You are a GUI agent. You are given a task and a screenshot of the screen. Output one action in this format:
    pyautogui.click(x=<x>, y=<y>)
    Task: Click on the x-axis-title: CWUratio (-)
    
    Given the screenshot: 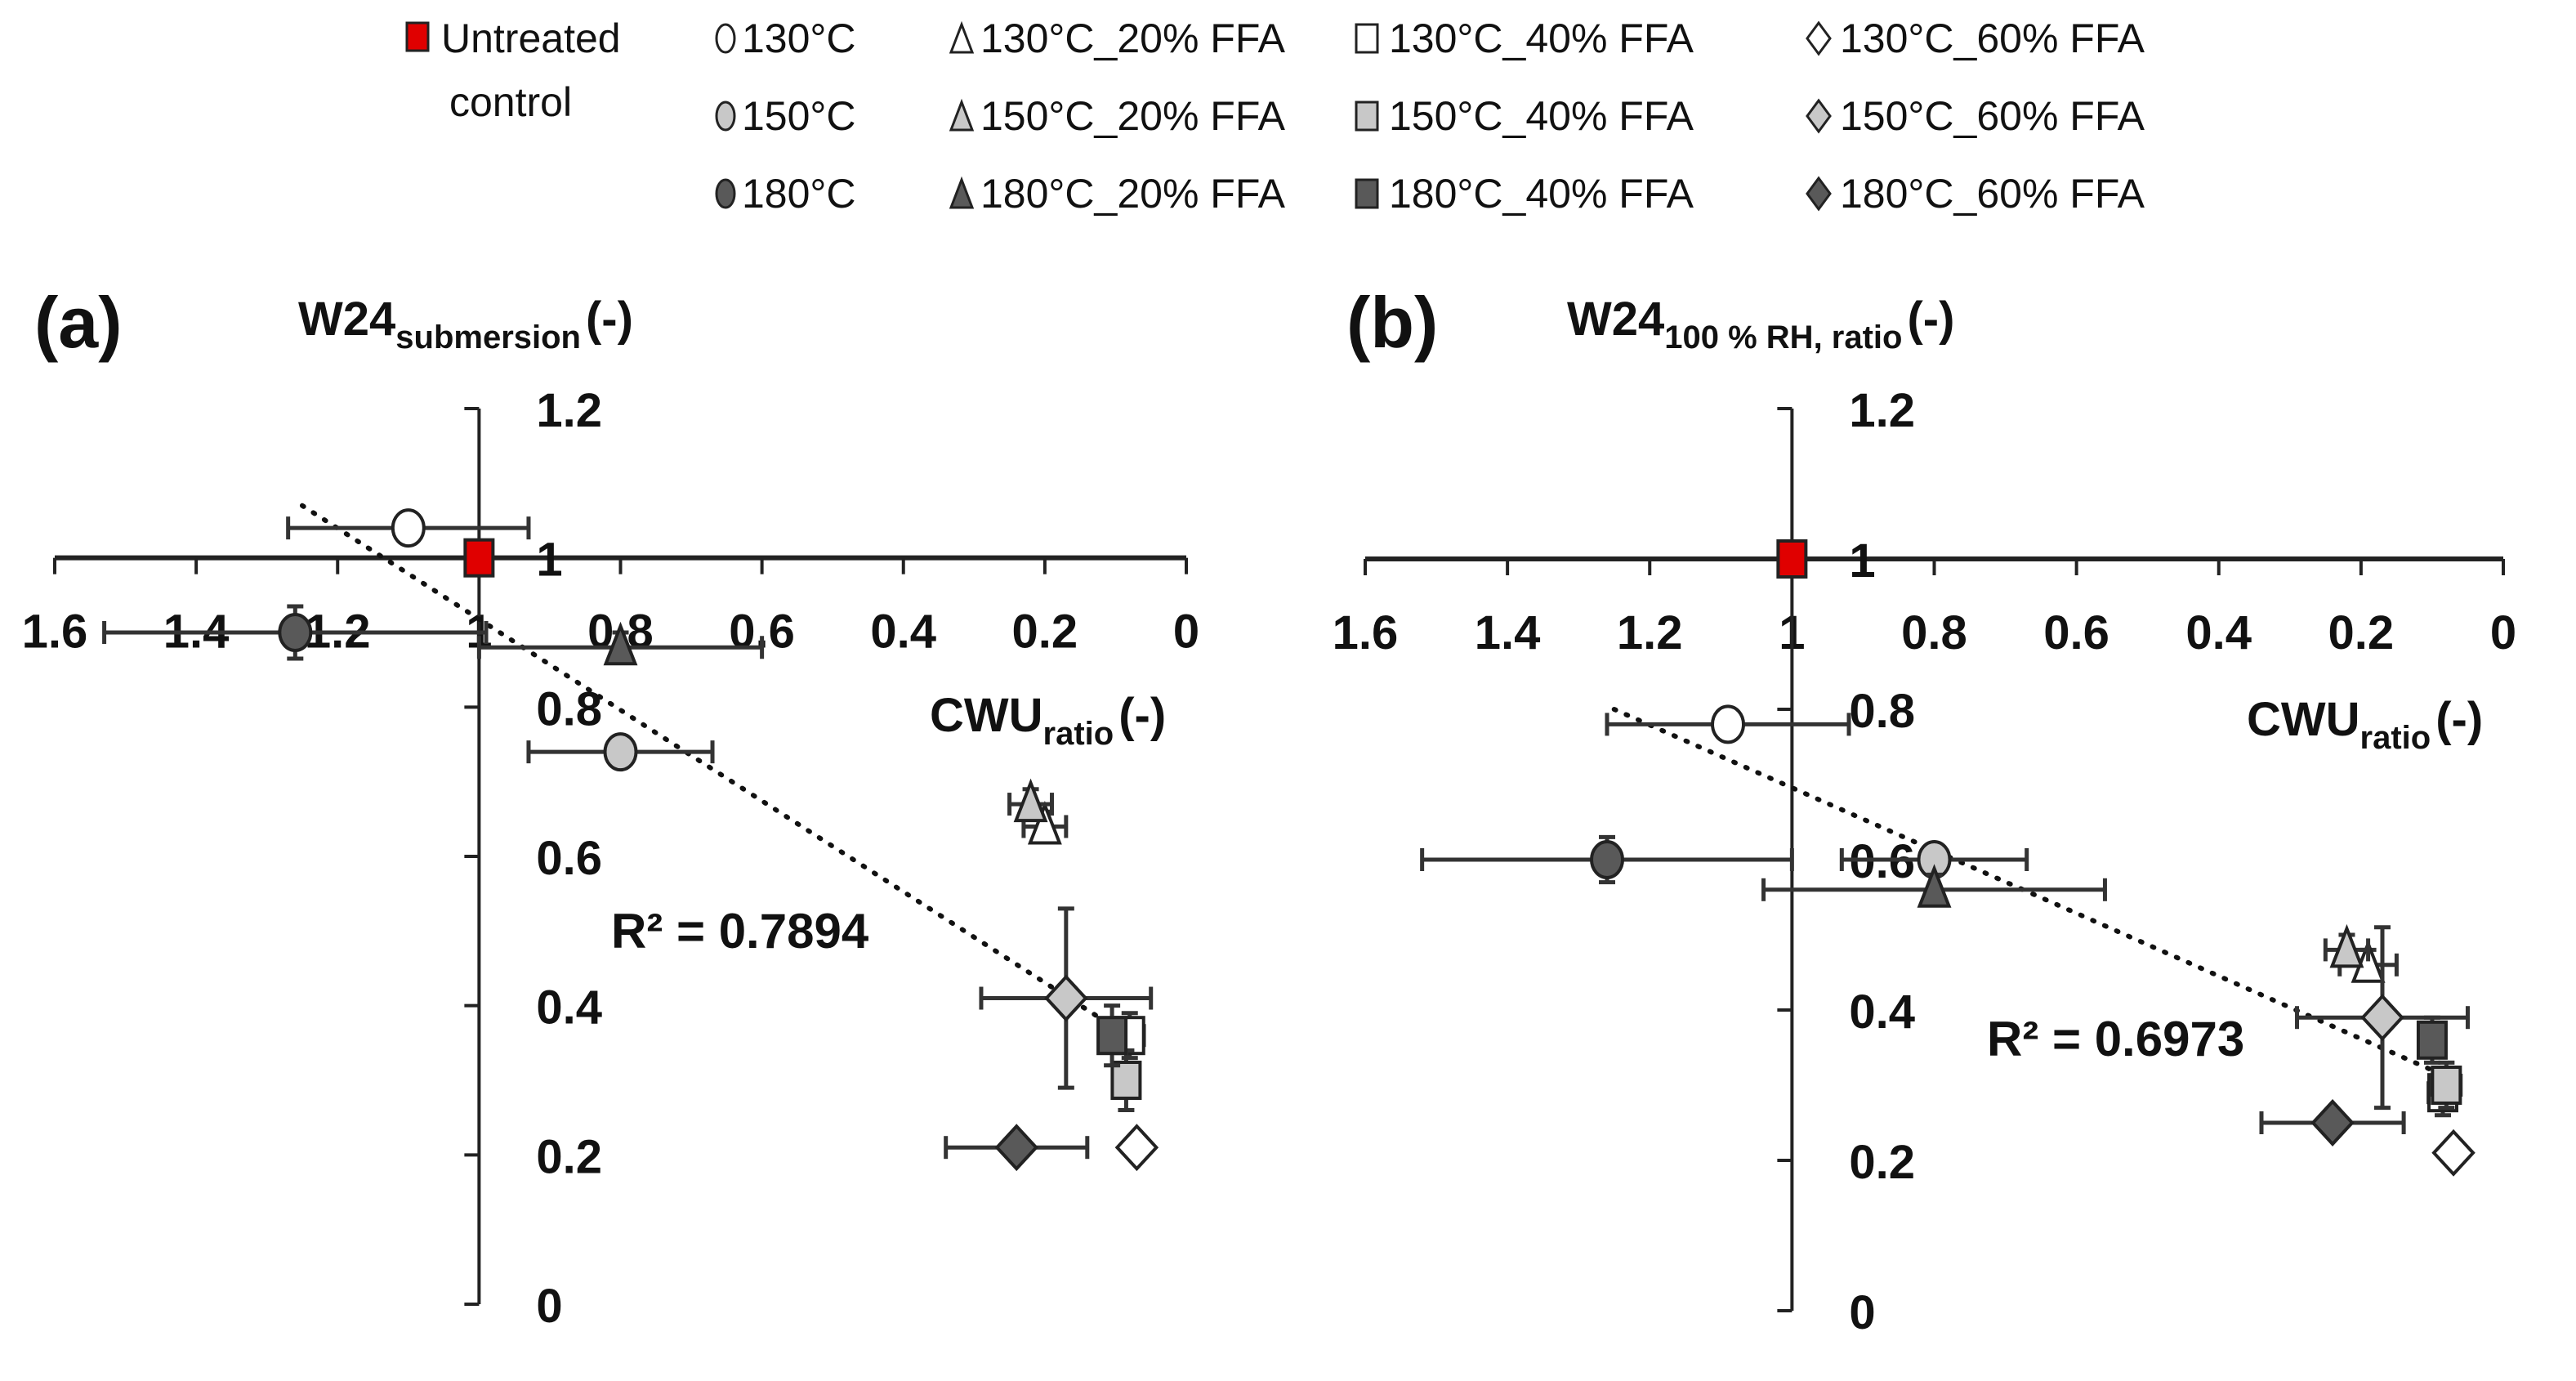 What is the action you would take?
    pyautogui.click(x=2365, y=725)
    